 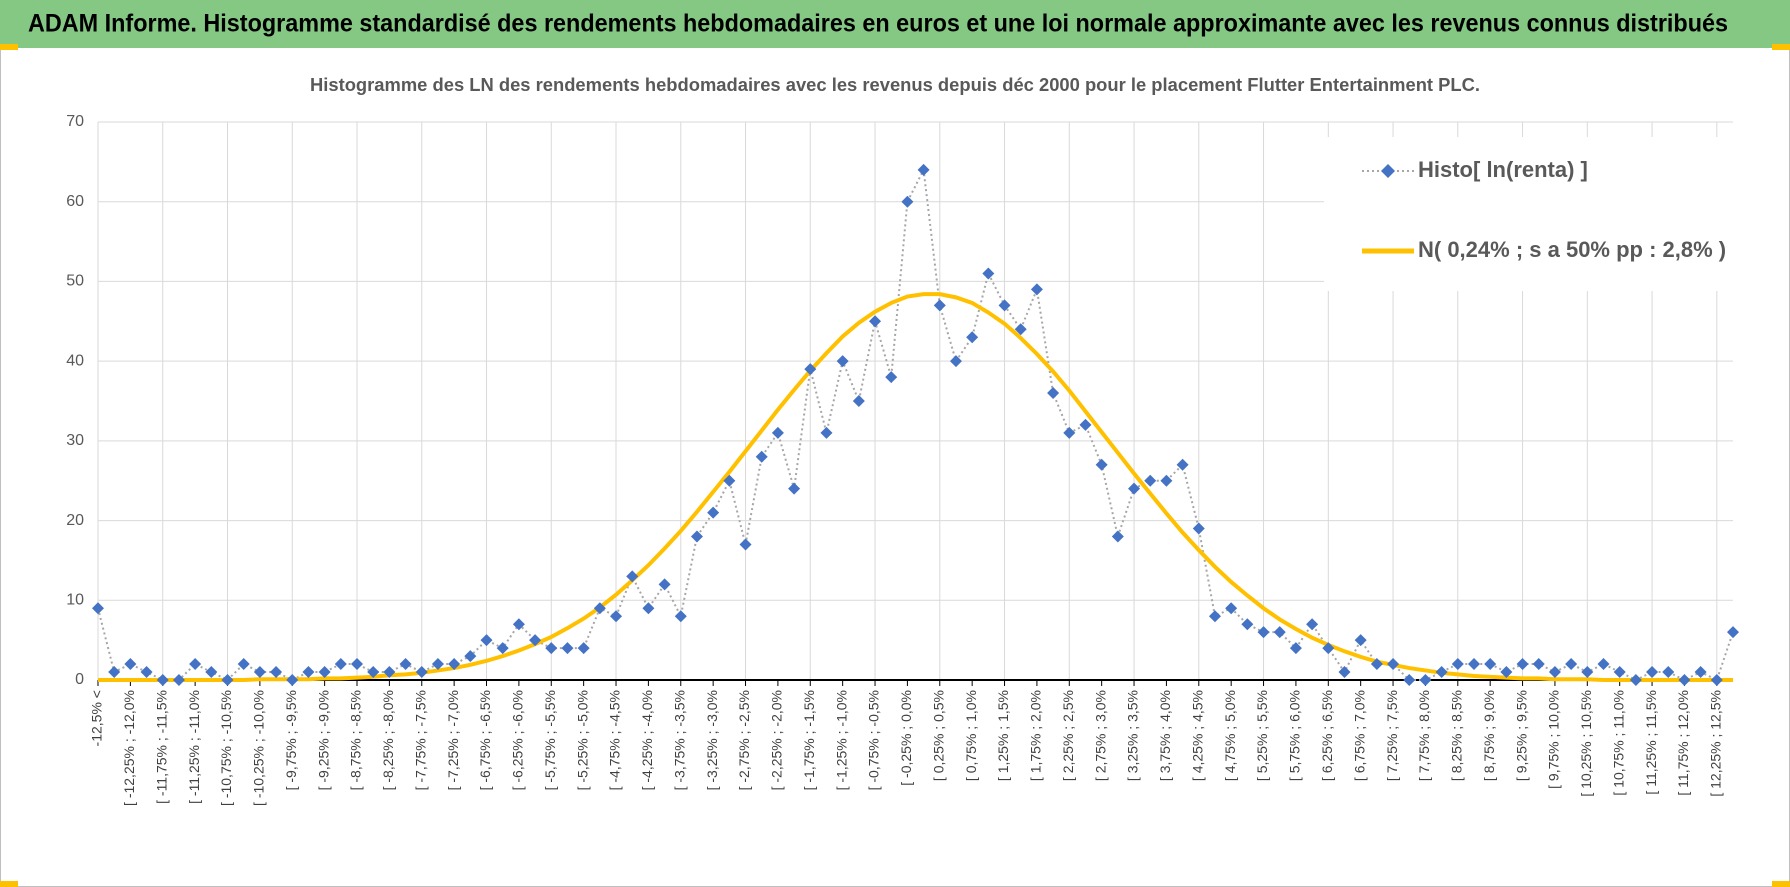 I want to click on x-tick-label: -12,5% <, so click(x=97, y=718).